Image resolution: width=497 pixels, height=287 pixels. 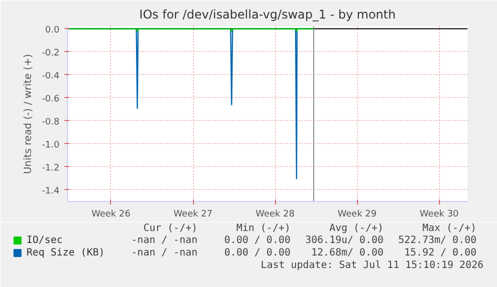 I want to click on text: Max (-/+), so click(x=449, y=228).